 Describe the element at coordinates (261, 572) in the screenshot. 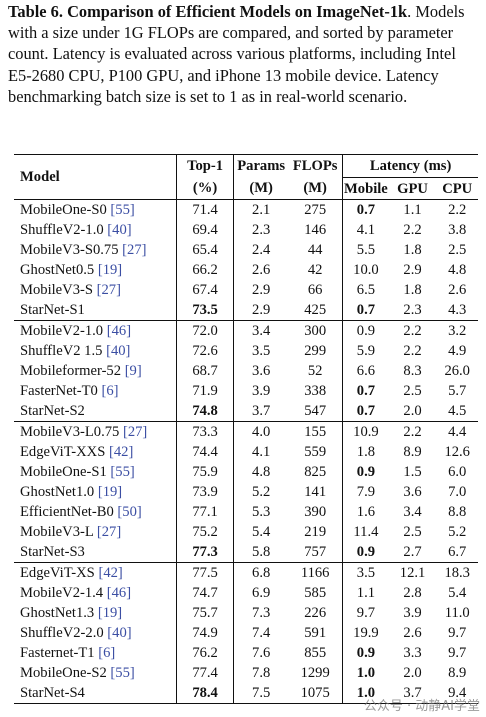

I see `params-cell: 6.8` at that location.